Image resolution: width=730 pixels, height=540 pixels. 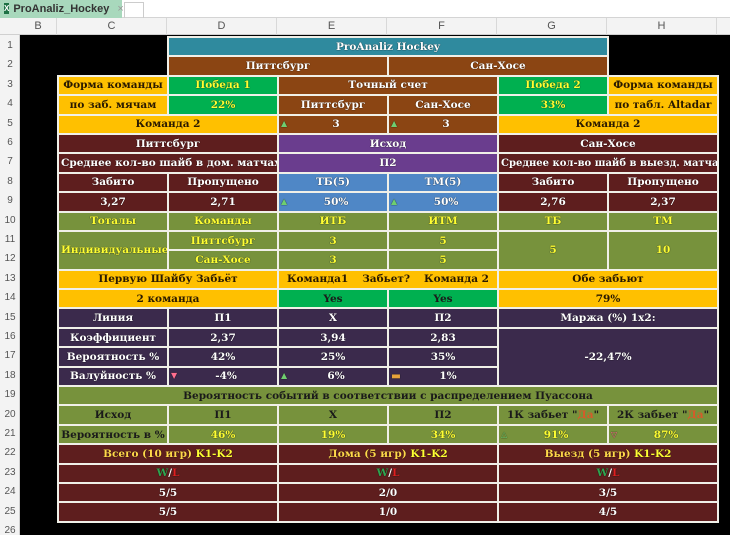 I want to click on totals-h: ИТМ, so click(x=443, y=221).